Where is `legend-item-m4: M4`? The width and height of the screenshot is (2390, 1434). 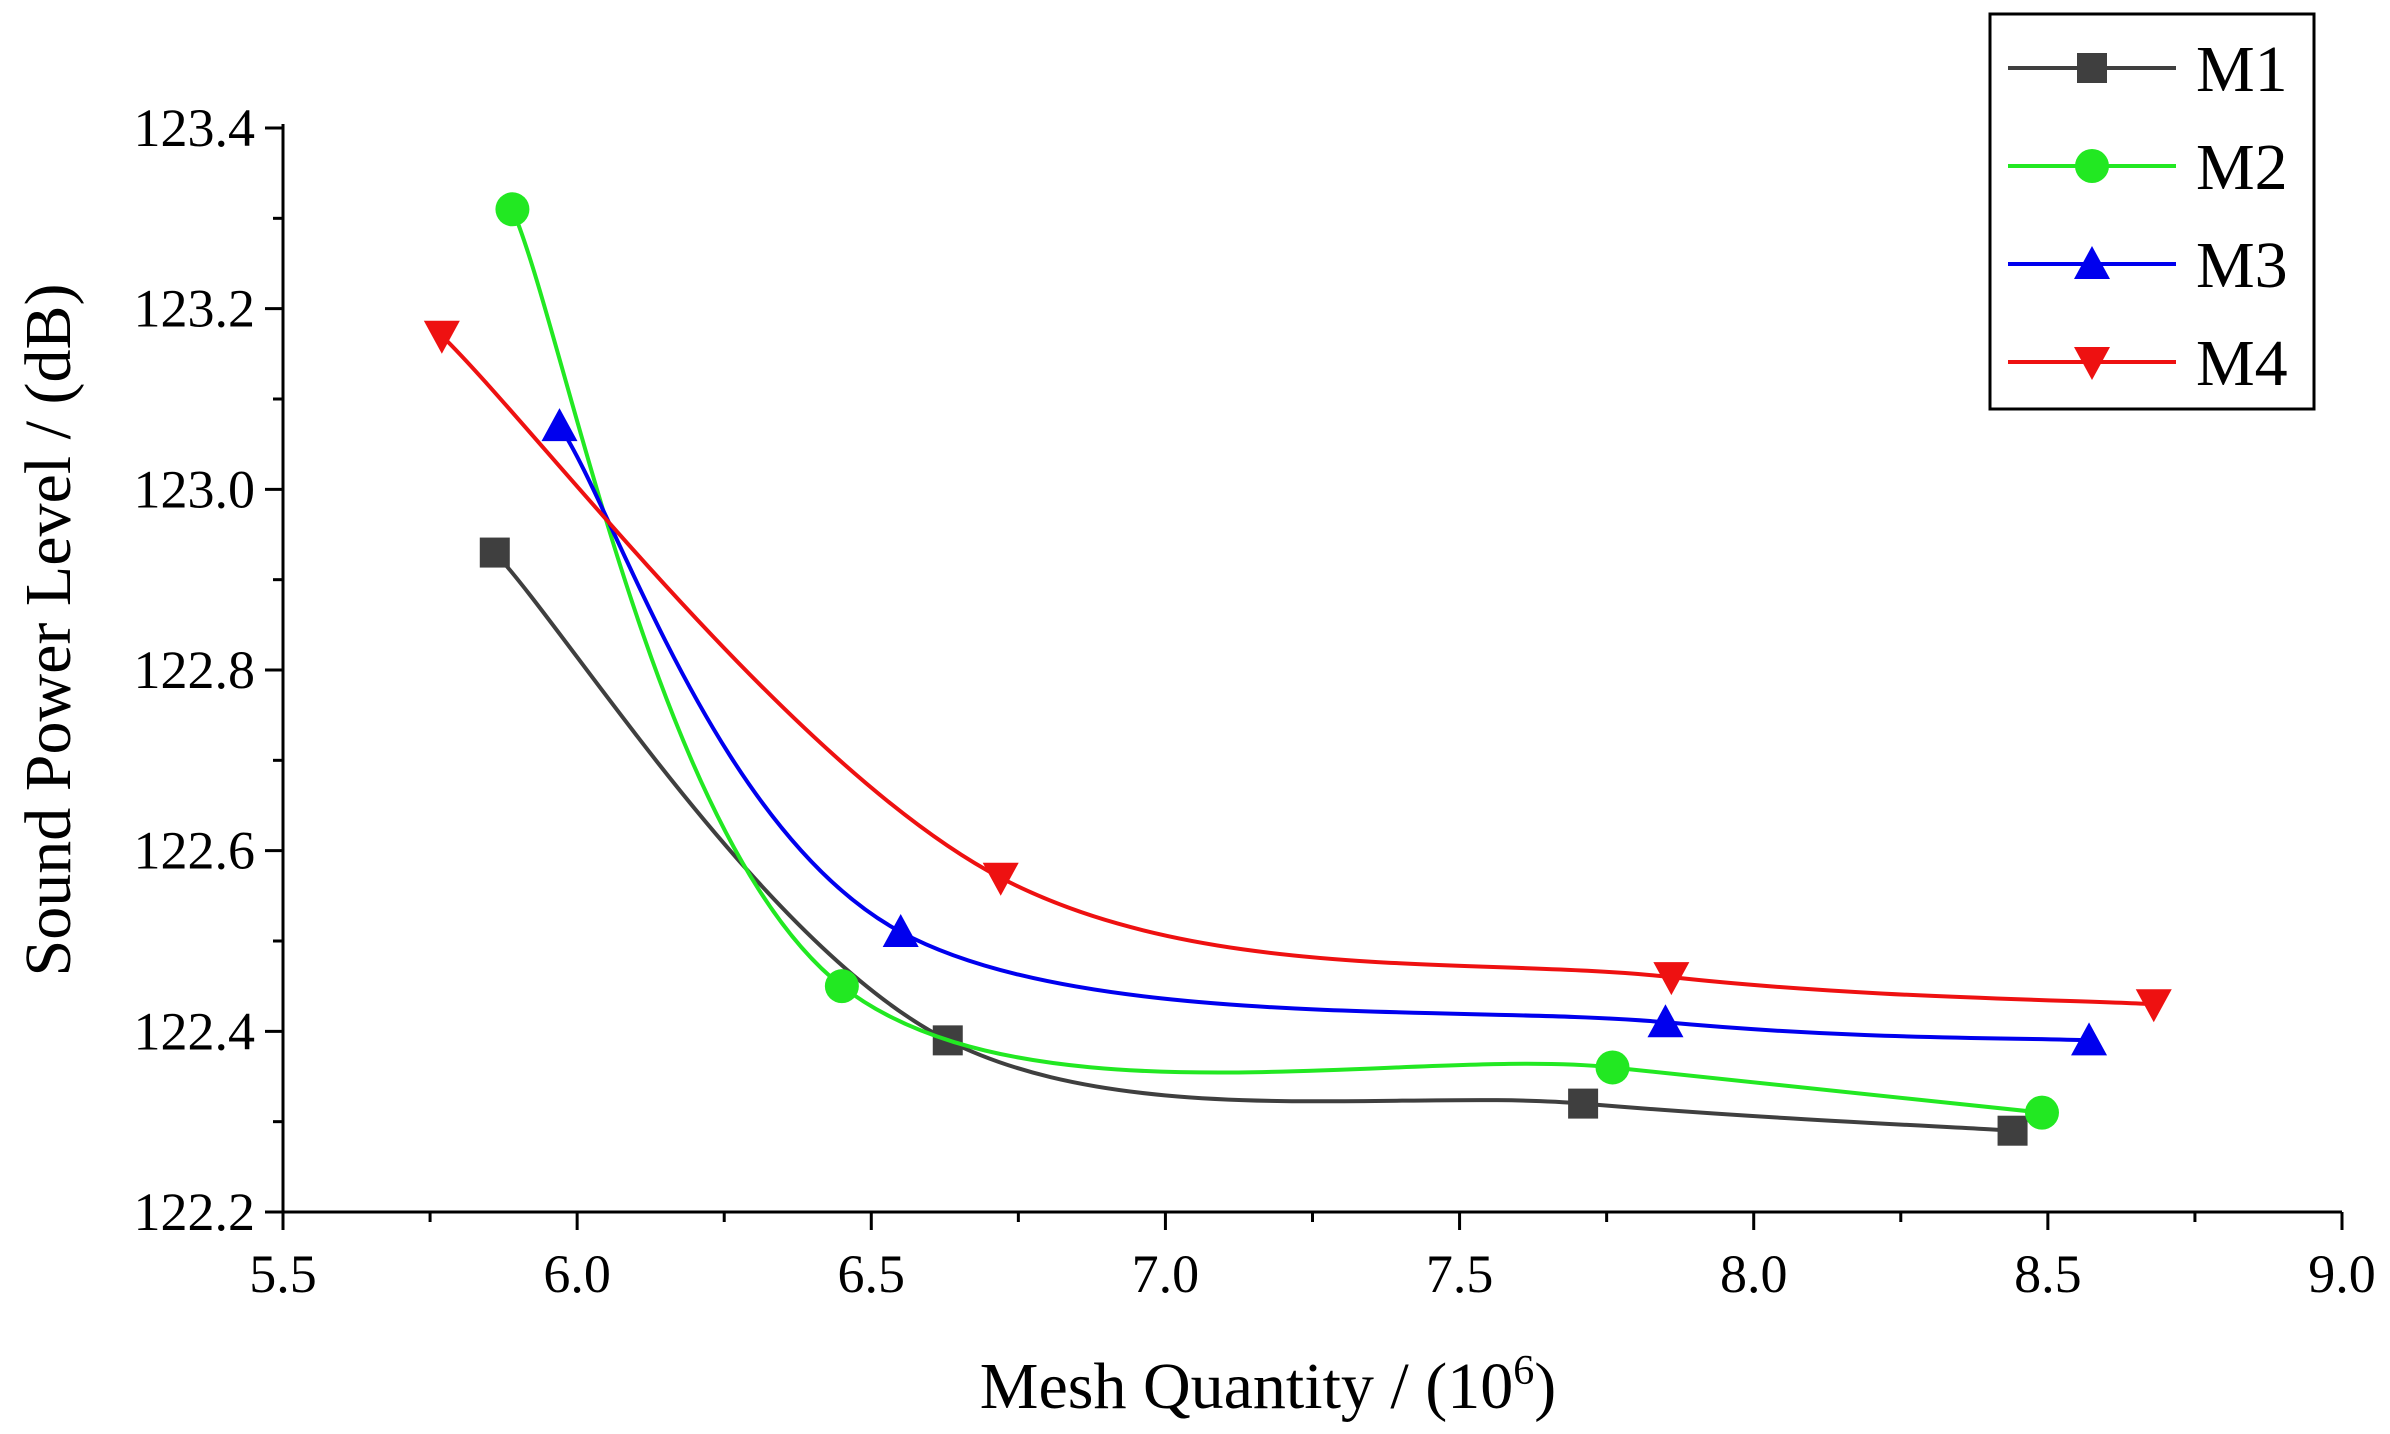 legend-item-m4: M4 is located at coordinates (2148, 363).